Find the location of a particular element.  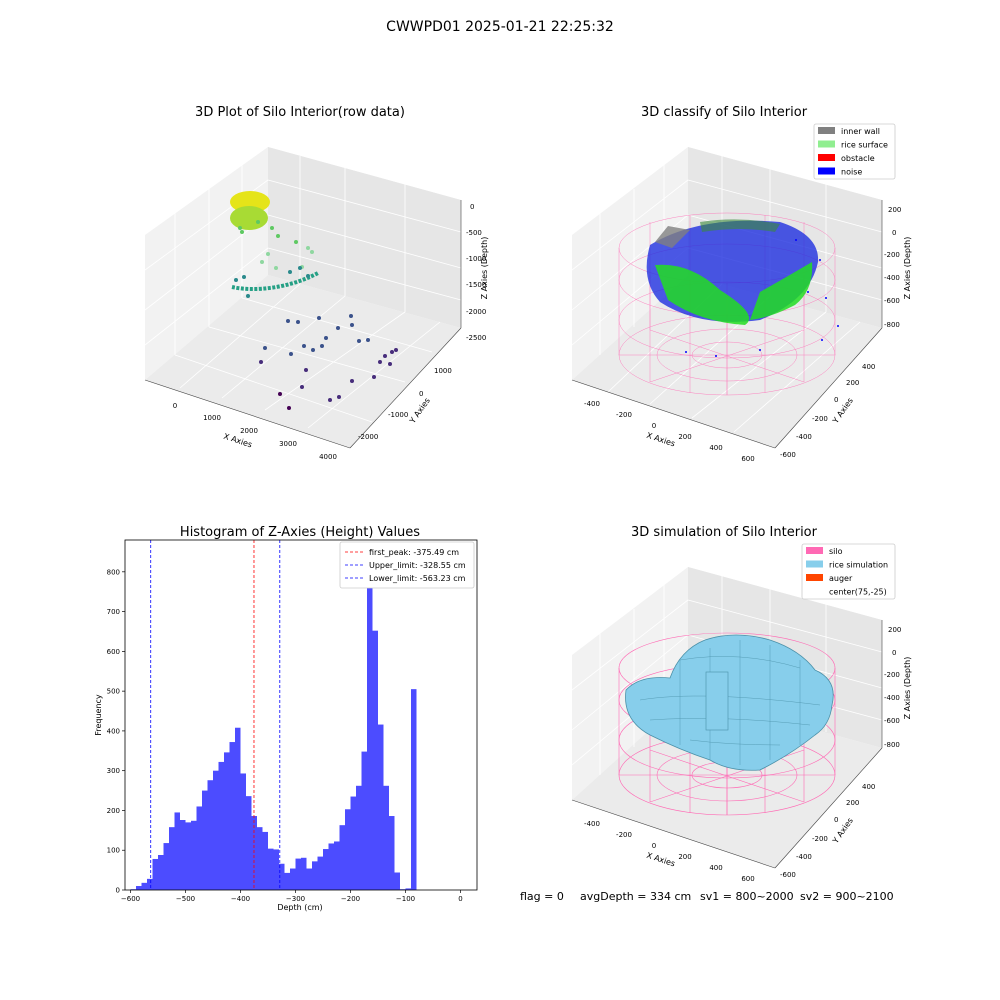

histogram-xtick-label: −400 is located at coordinates (240, 899).